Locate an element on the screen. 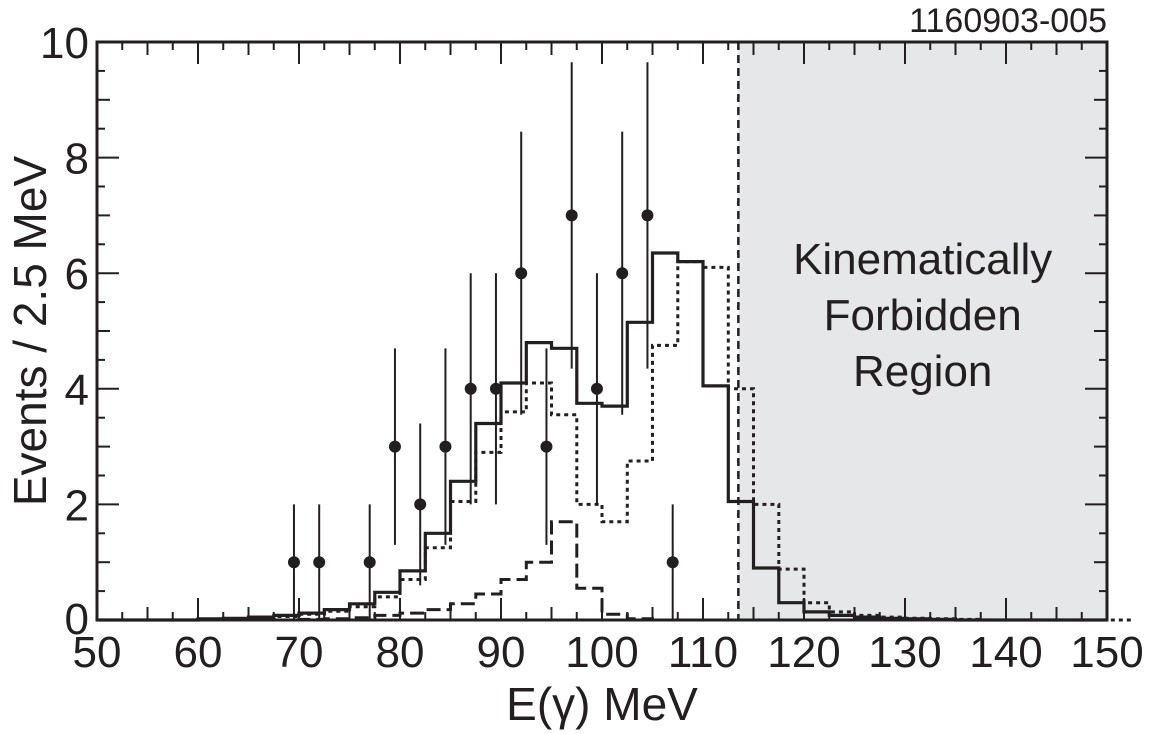 The height and width of the screenshot is (734, 1153). y-tick-labels: 0 2 4 6 8 10 is located at coordinates (64, 331).